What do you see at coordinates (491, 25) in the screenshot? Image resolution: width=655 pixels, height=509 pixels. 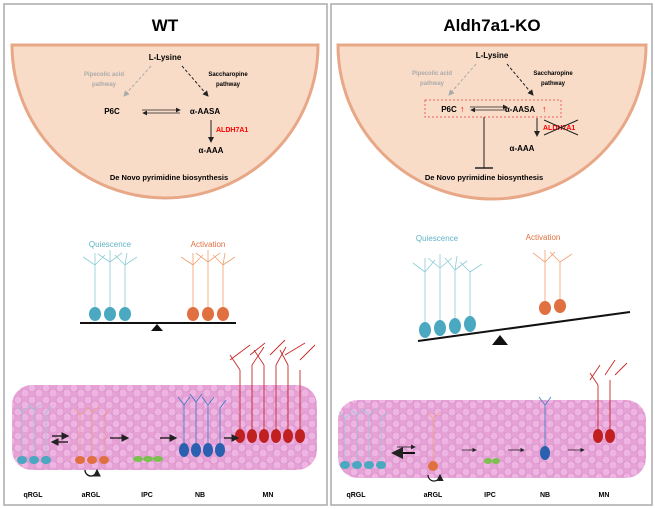 I see `panel-title: Aldh7a1-KO` at bounding box center [491, 25].